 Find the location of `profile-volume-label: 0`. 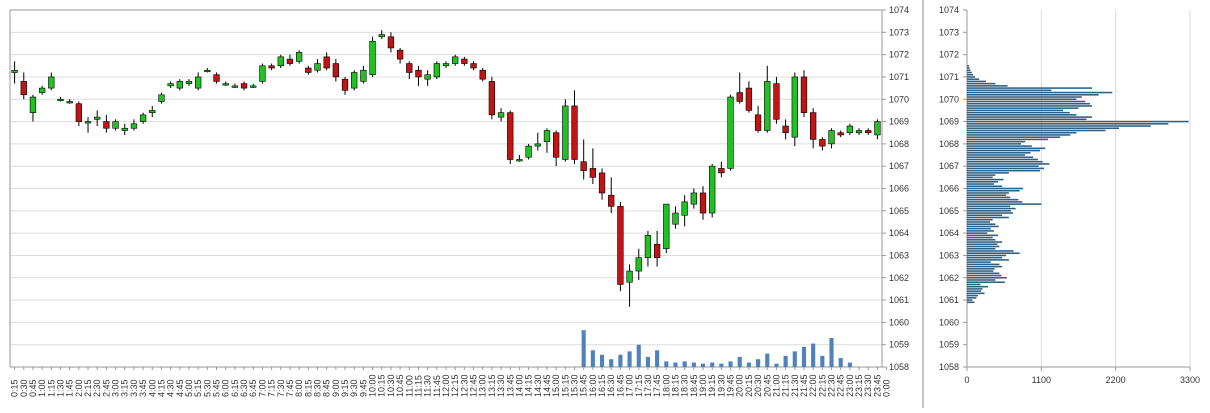

profile-volume-label: 0 is located at coordinates (966, 380).